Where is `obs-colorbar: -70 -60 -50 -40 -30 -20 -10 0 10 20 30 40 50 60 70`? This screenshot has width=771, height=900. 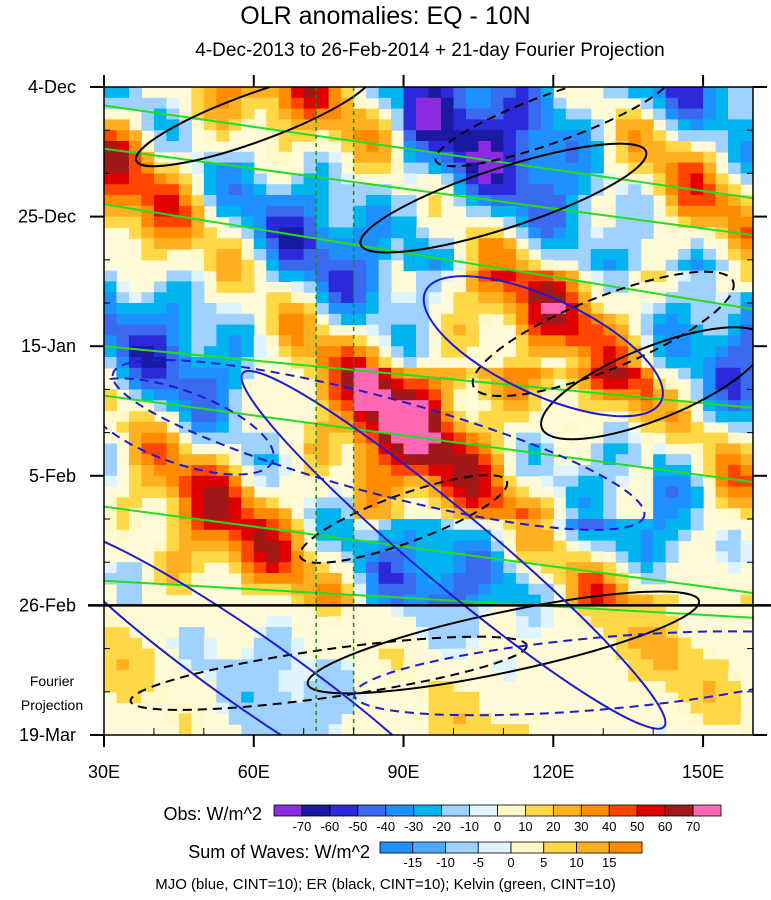 obs-colorbar: -70 -60 -50 -40 -30 -20 -10 0 10 20 30 40 50 60 70 is located at coordinates (497, 819).